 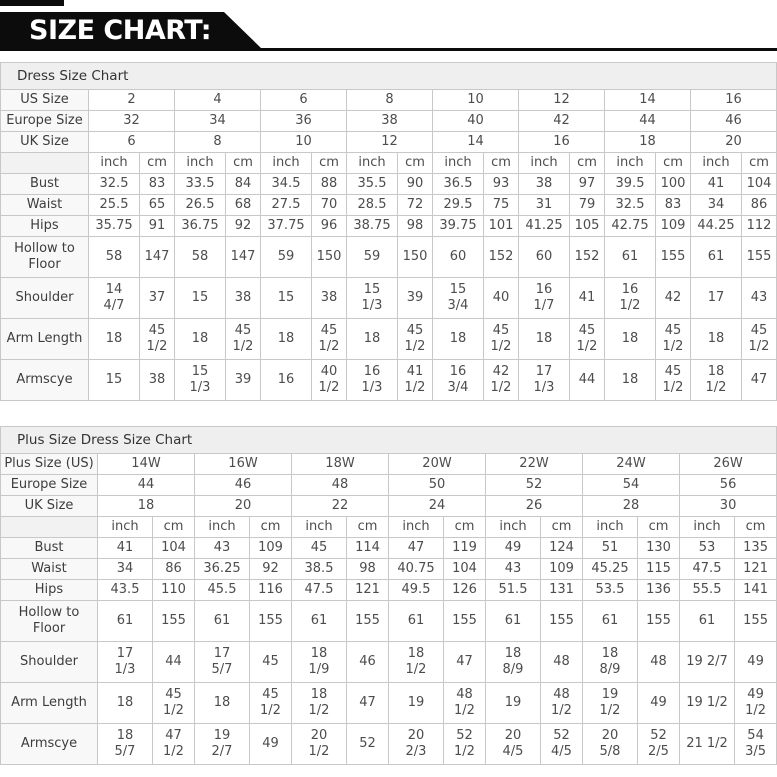 I want to click on size-value: 20, so click(x=733, y=142).